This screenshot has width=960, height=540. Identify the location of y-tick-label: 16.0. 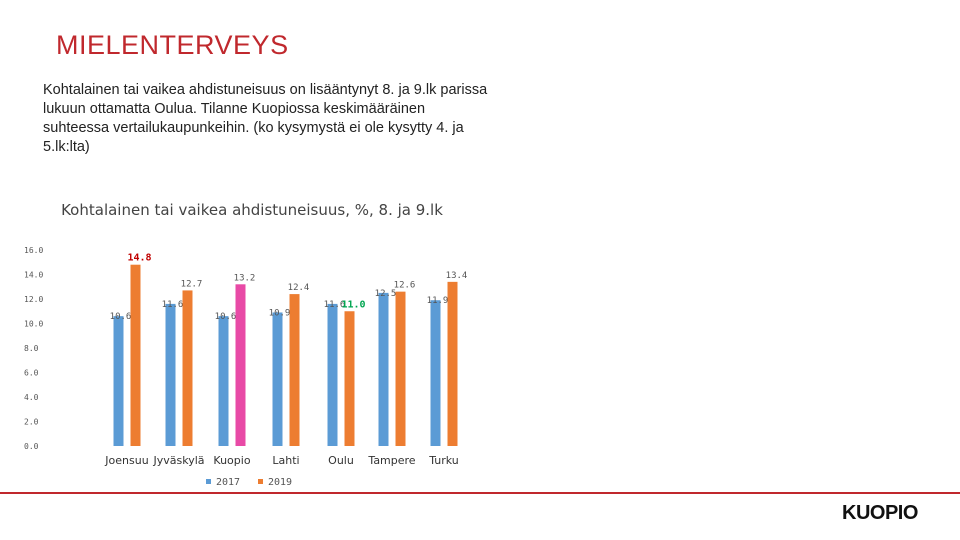
(33, 250).